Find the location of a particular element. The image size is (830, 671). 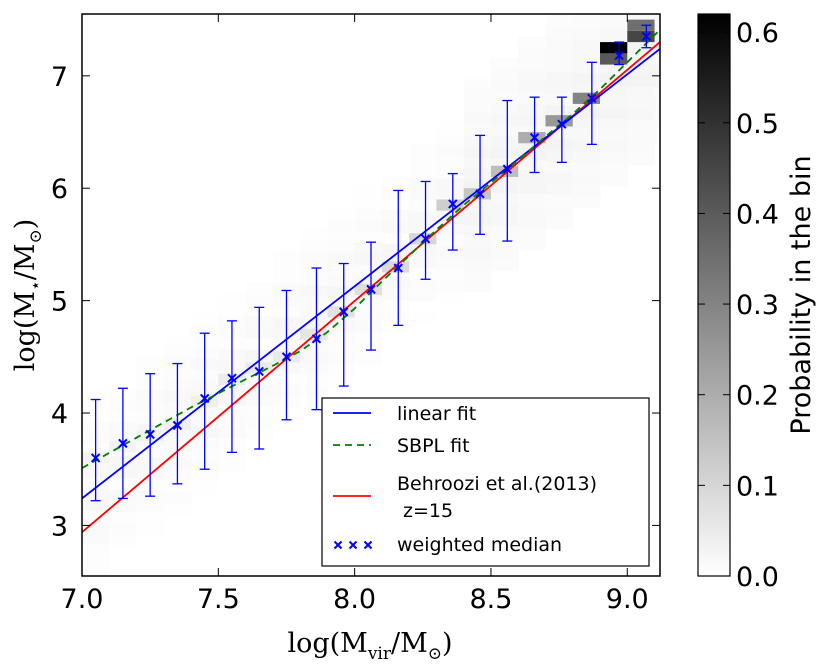

y-tick-label: 5 is located at coordinates (59, 302).